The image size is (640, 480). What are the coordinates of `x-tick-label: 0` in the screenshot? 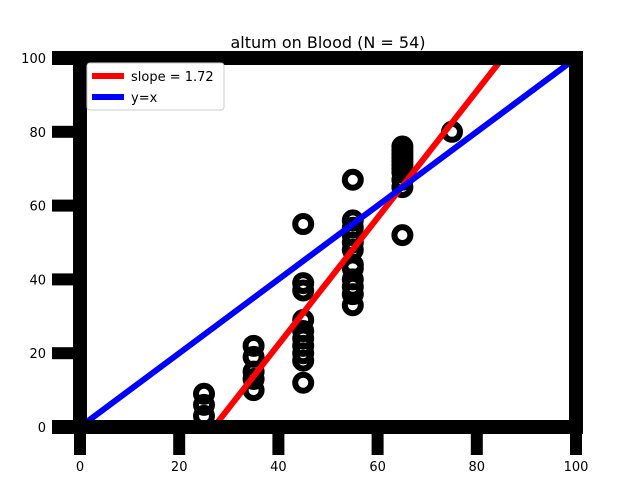 It's located at (80, 467).